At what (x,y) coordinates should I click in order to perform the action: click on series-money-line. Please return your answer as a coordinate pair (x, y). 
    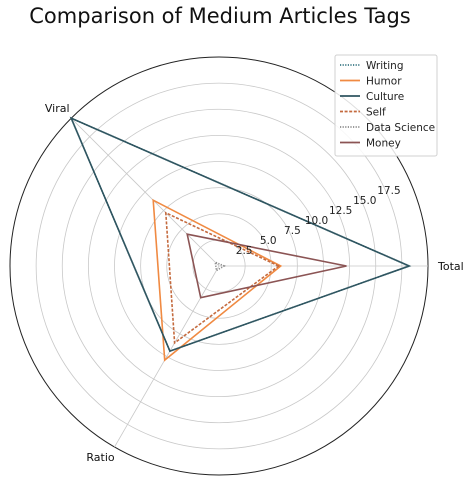
    Looking at the image, I should click on (266, 266).